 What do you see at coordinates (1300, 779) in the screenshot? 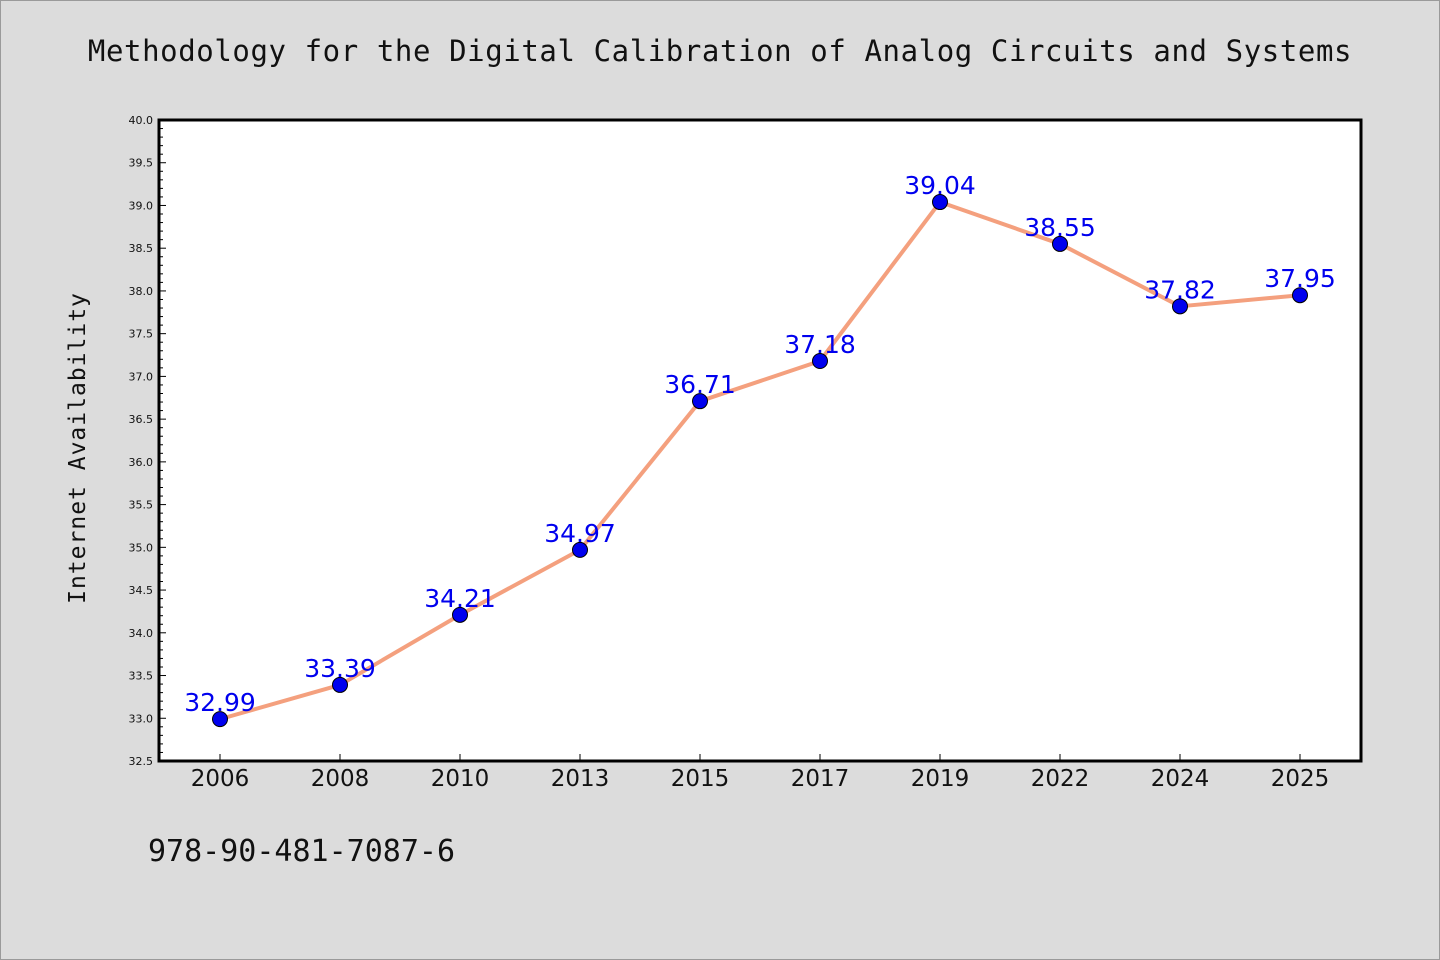
I see `x-tick-label: 2025` at bounding box center [1300, 779].